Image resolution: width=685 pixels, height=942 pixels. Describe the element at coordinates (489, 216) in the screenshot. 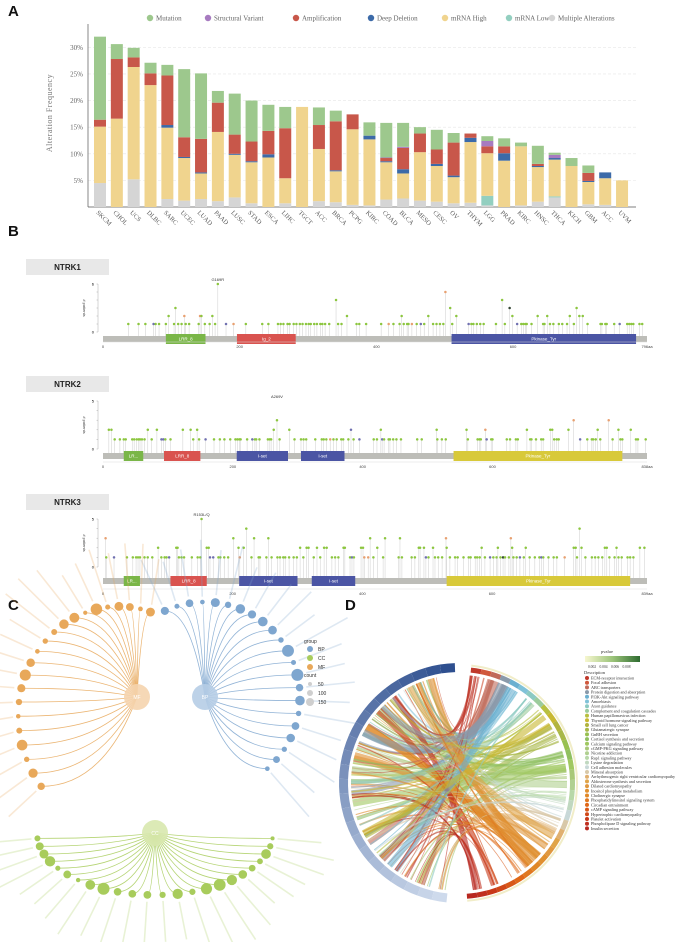

I see `category-label: LGG` at that location.